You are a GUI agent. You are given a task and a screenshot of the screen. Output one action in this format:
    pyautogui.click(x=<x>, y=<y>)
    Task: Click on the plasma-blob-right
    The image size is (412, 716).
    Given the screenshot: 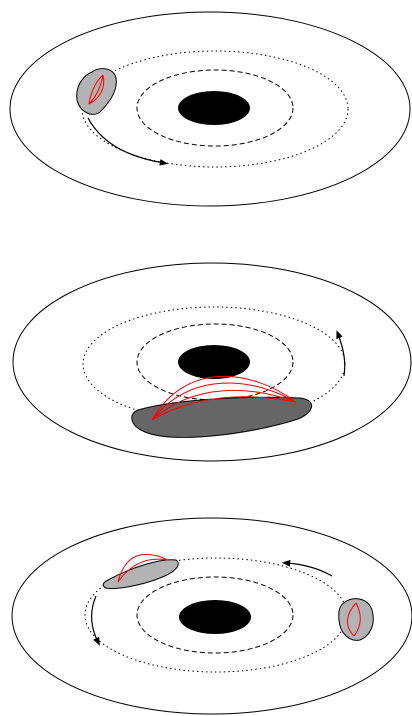 What is the action you would take?
    pyautogui.click(x=356, y=619)
    